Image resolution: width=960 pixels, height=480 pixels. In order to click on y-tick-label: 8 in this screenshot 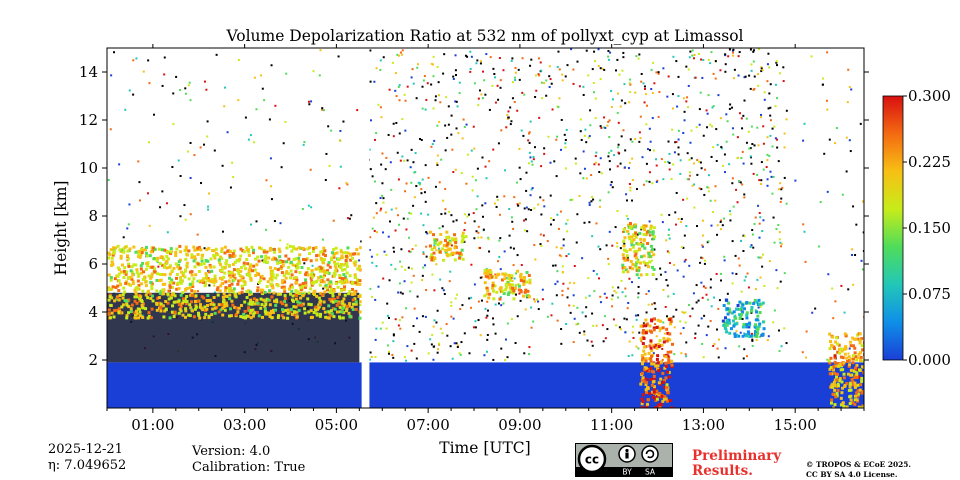, I will do `click(93, 216)`.